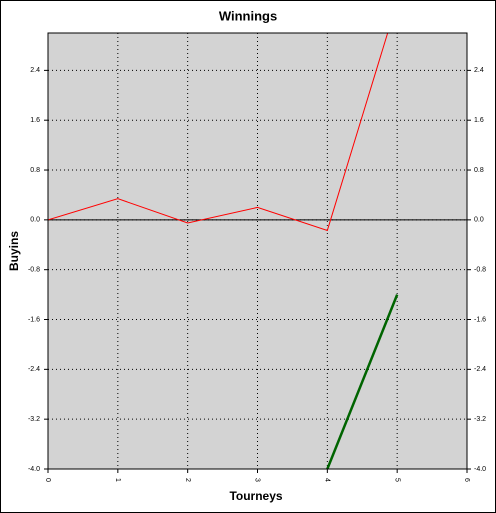  What do you see at coordinates (479, 220) in the screenshot?
I see `y2-tick-label: 0.0` at bounding box center [479, 220].